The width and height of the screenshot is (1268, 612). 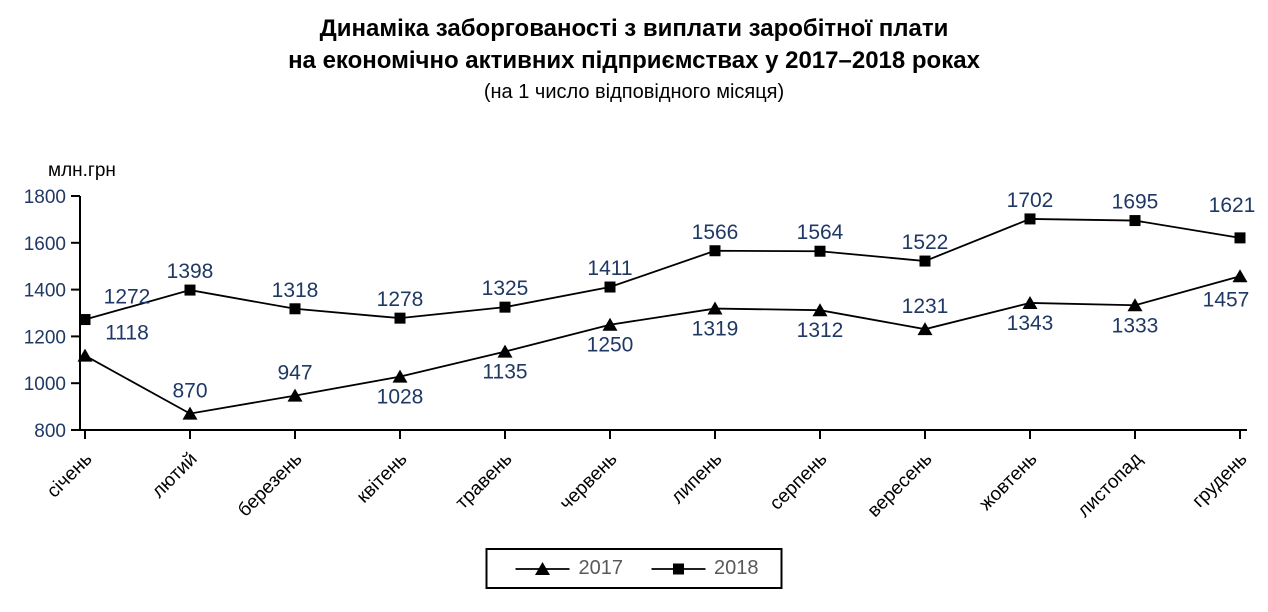 I want to click on x-axis-month-label: січень, so click(x=70, y=476).